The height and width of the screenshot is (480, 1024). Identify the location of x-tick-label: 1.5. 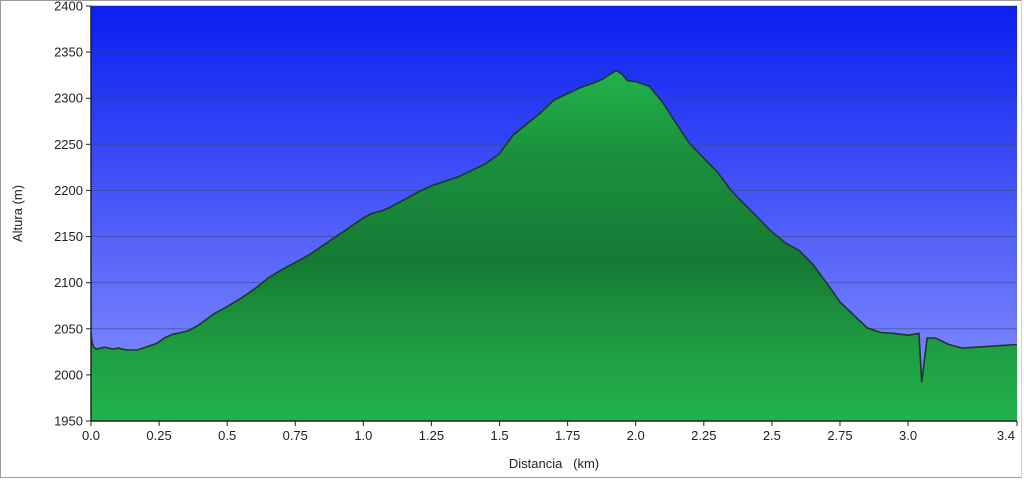
(499, 435).